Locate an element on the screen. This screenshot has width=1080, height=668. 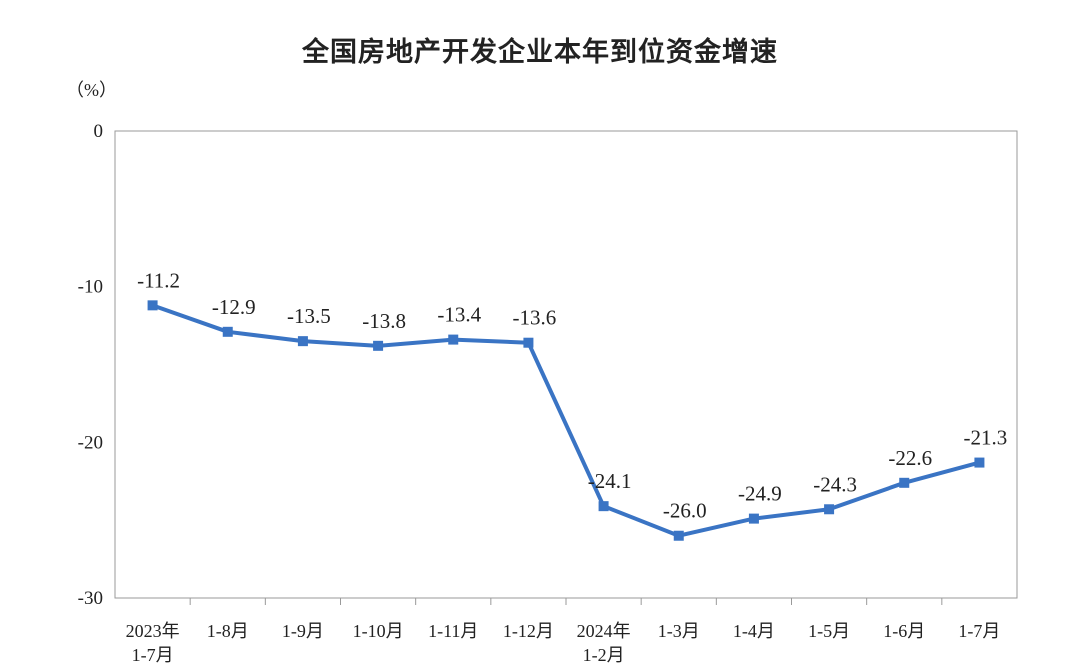
data-label: -22.6 is located at coordinates (910, 458).